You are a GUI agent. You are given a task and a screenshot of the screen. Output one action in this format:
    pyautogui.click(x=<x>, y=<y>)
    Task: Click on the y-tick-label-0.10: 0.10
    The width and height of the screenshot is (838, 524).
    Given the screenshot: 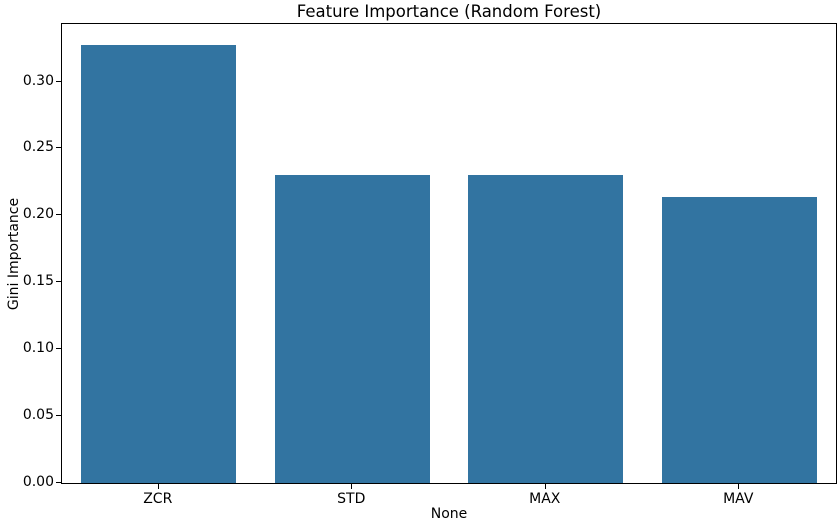 What is the action you would take?
    pyautogui.click(x=38, y=348)
    